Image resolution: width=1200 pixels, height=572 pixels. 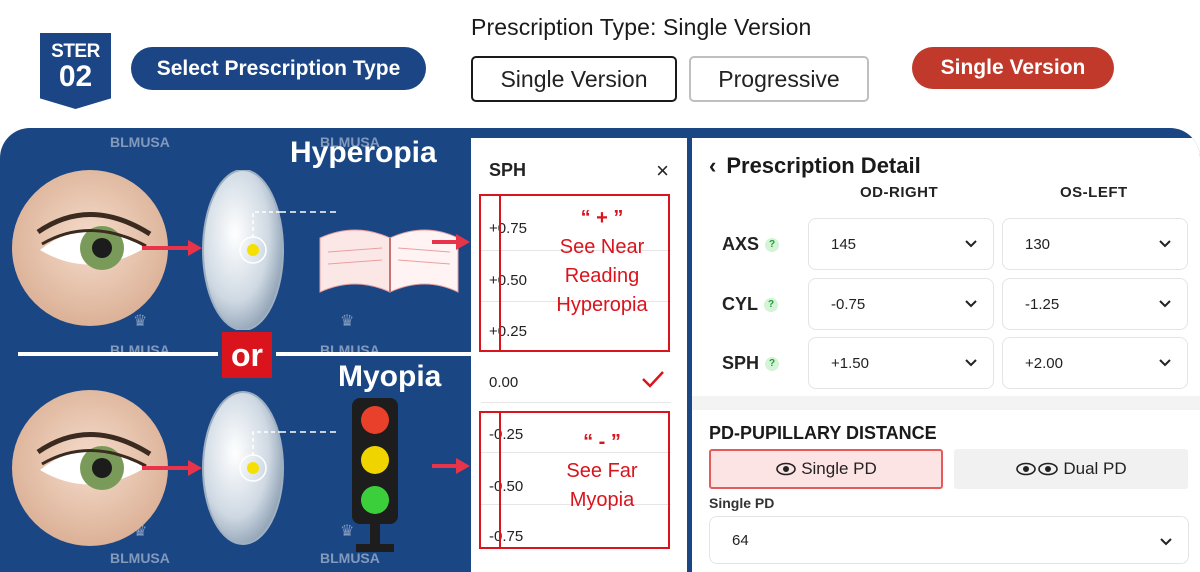 What do you see at coordinates (899, 192) in the screenshot?
I see `od-right-header: OD-RIGHT` at bounding box center [899, 192].